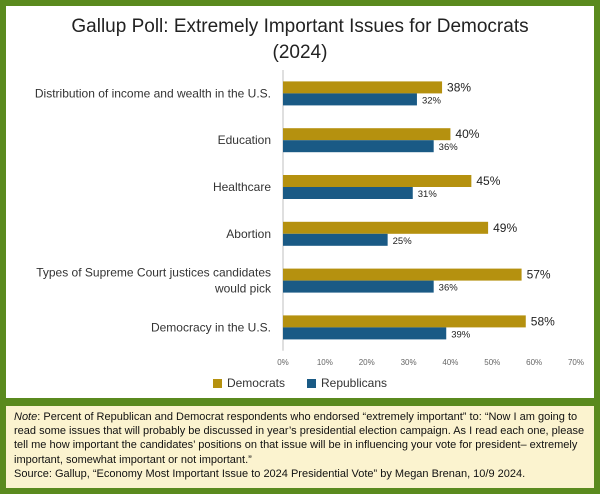 The height and width of the screenshot is (494, 600). Describe the element at coordinates (255, 383) in the screenshot. I see `legend-label-democrats: Democrats` at that location.